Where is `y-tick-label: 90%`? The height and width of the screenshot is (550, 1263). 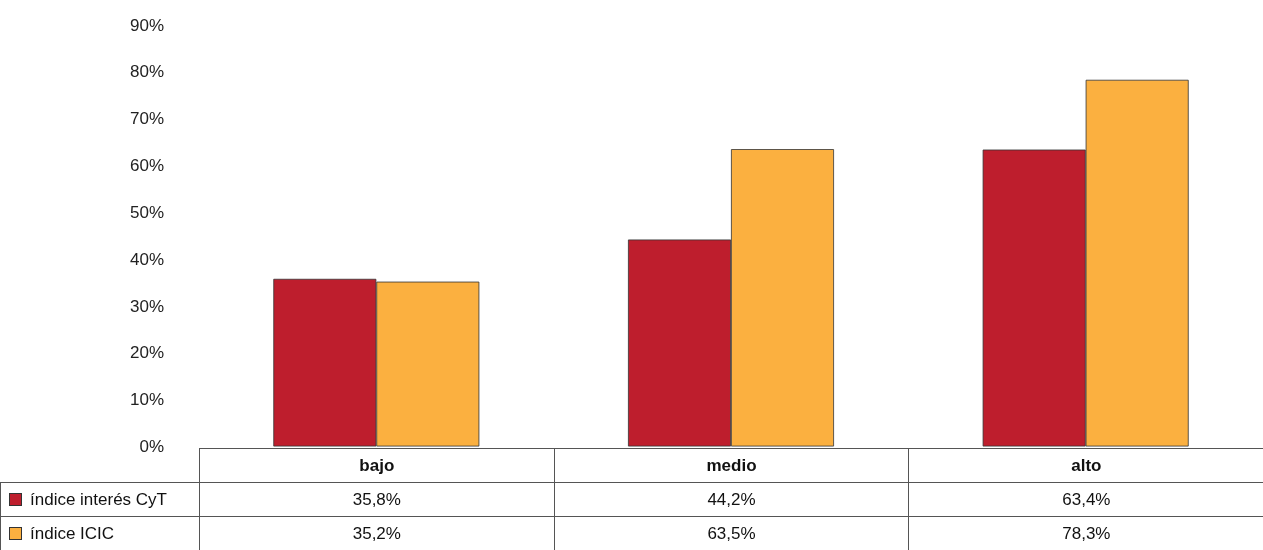
y-tick-label: 90% is located at coordinates (146, 25).